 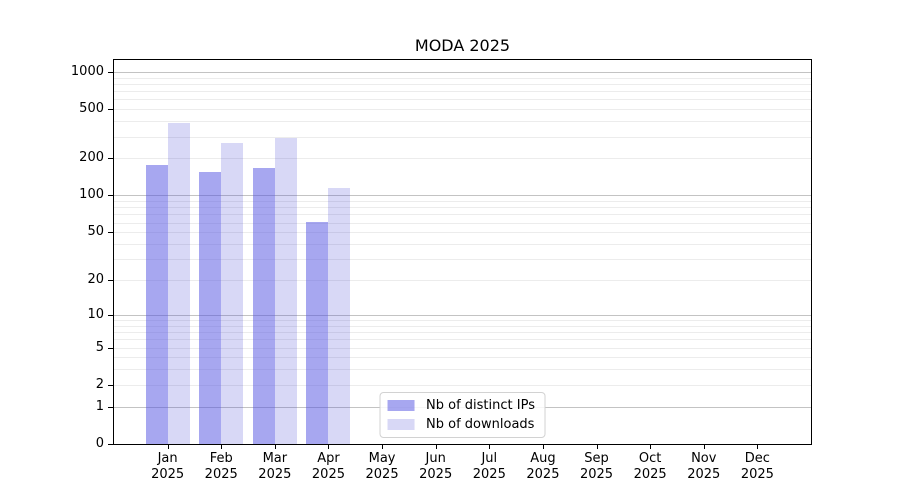 I want to click on y-tick-label: 5, so click(x=99, y=347).